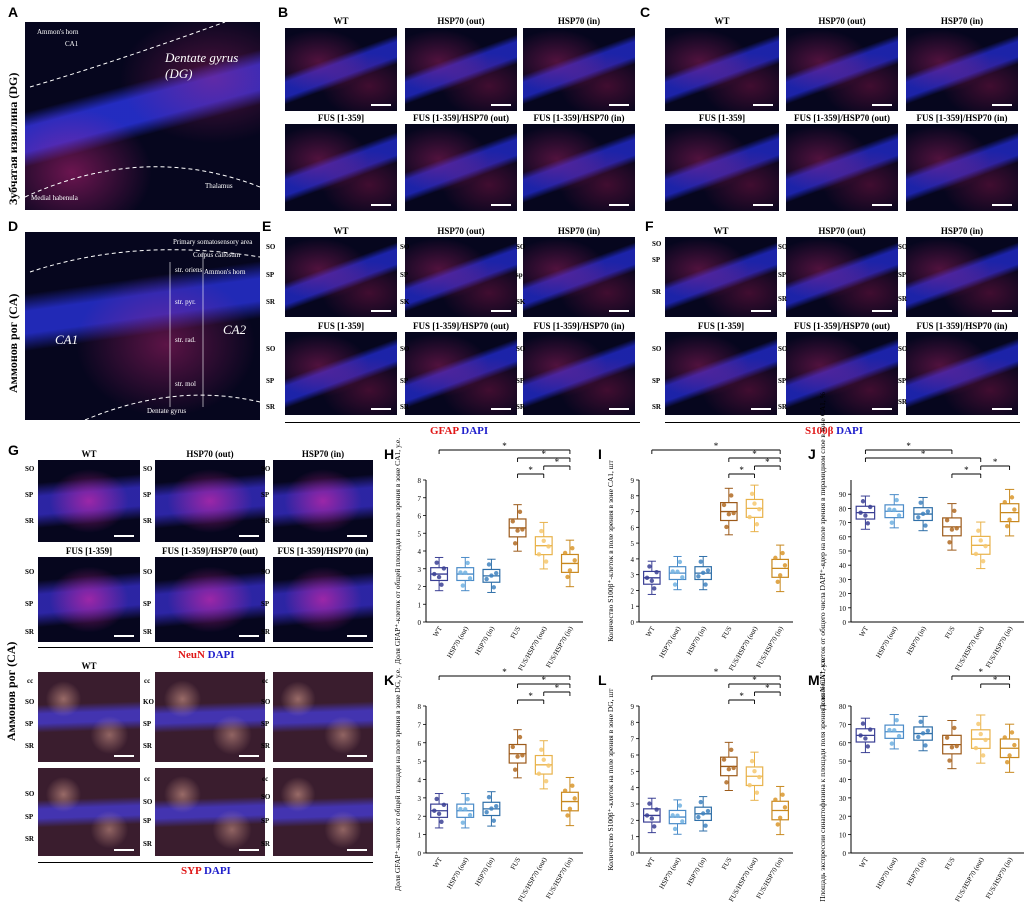  I want to click on f-layer-so-3: SO, so click(903, 247).